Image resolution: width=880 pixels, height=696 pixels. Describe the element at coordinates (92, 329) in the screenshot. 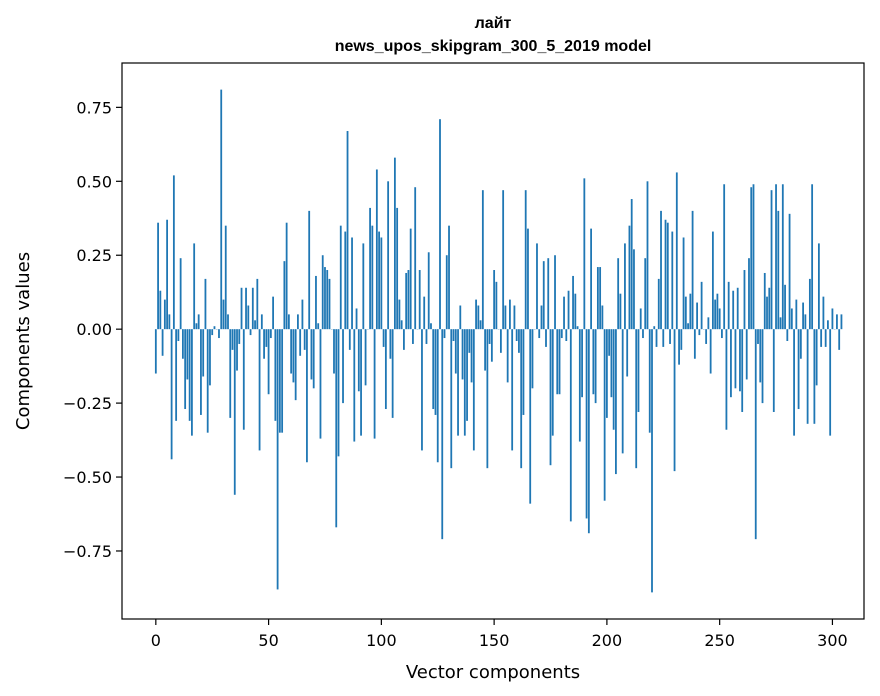

I see `y-axis-ticks: −0.75 −0.50 −0.25 0.00 0.25 0.50 0.75` at that location.